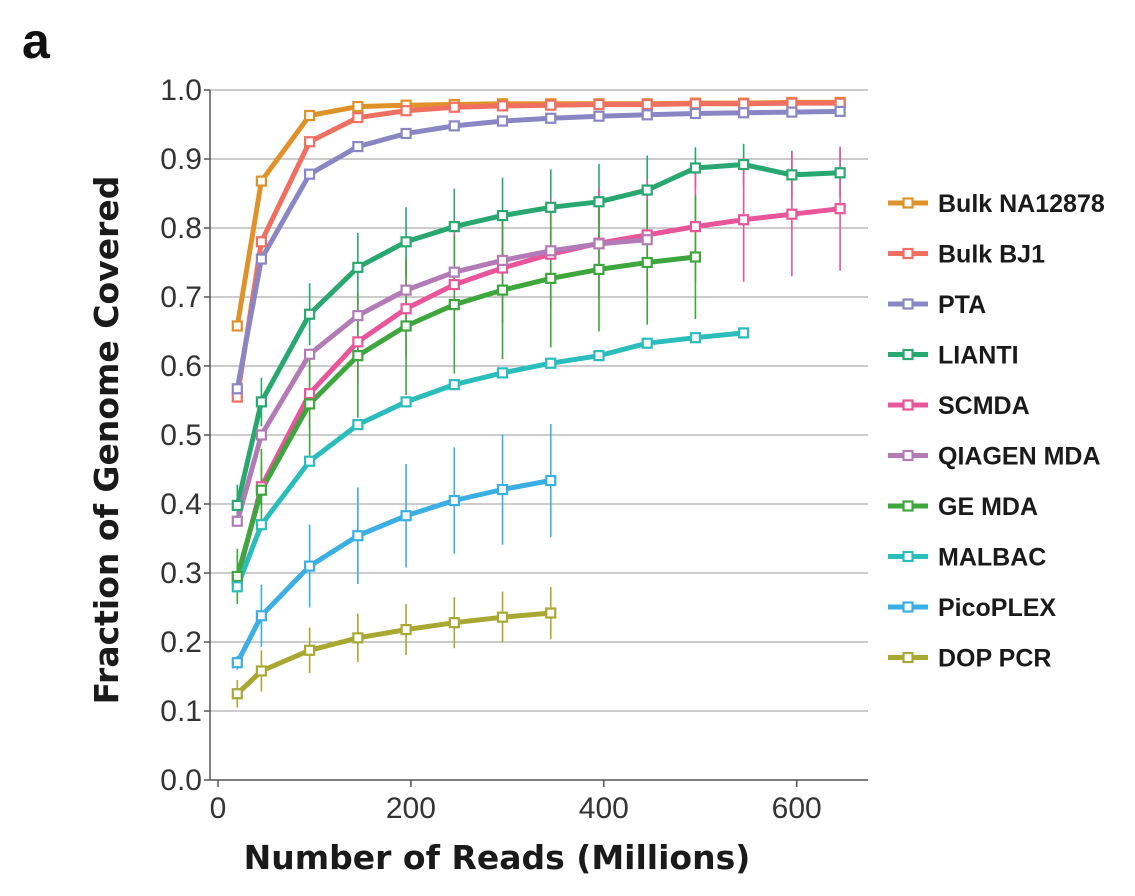 The image size is (1135, 896). I want to click on legend-label: DOP PCR, so click(994, 659).